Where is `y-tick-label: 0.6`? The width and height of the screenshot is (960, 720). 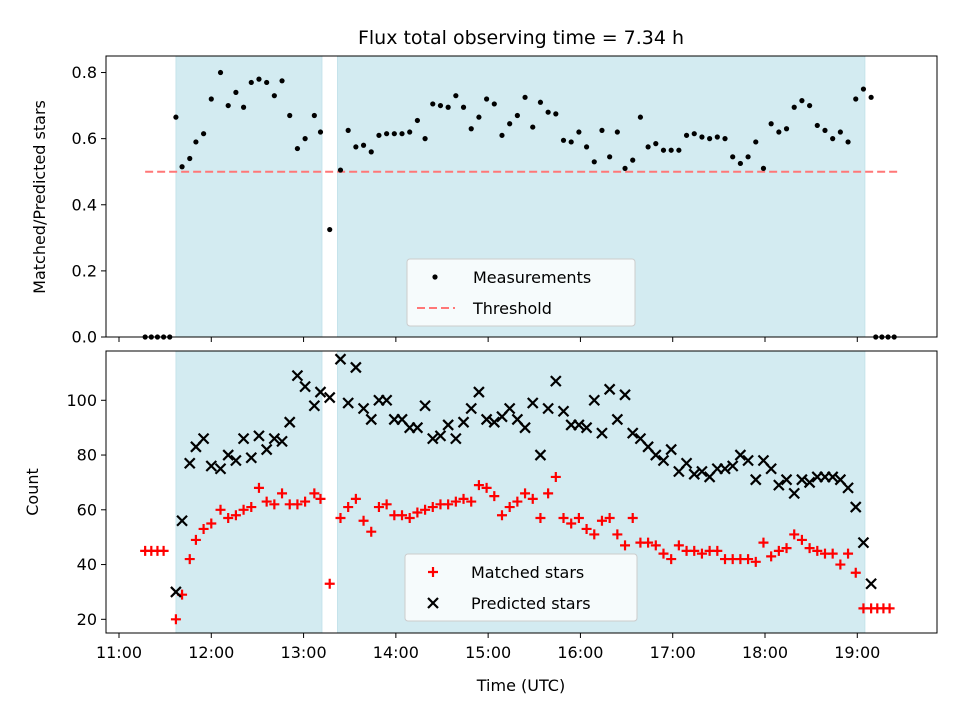 y-tick-label: 0.6 is located at coordinates (84, 138).